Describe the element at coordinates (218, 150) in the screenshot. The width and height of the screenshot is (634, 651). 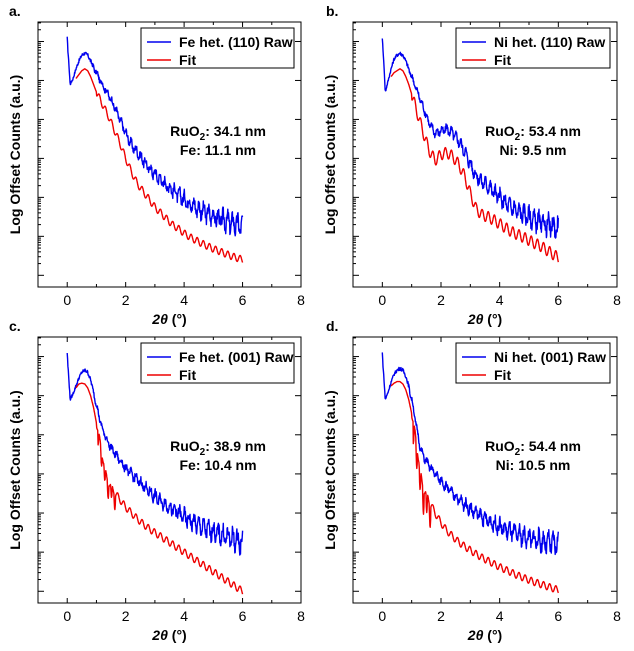
I see `thickness-annotation-line2: Fe: 11.1 nm` at that location.